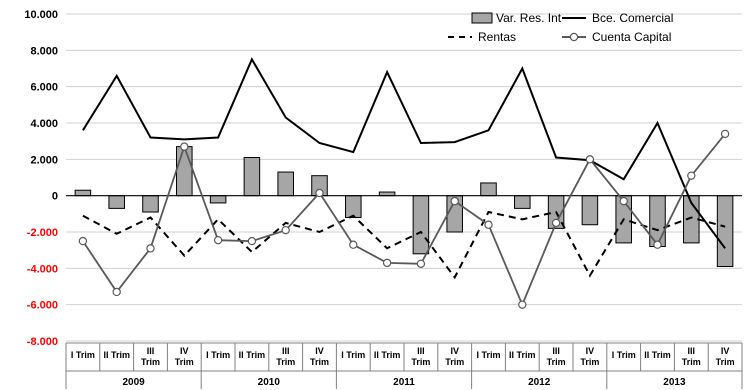 Image resolution: width=750 pixels, height=390 pixels. I want to click on year-label: 2013, so click(674, 382).